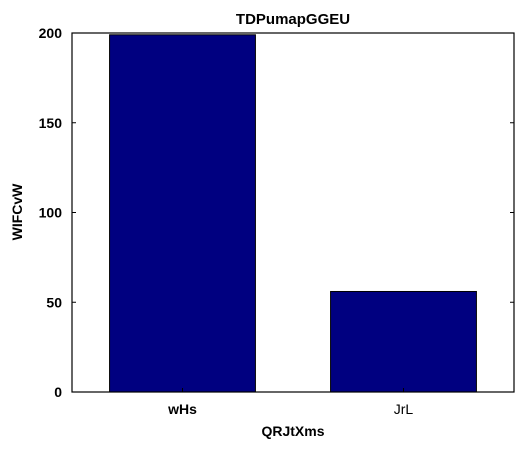  Describe the element at coordinates (51, 123) in the screenshot. I see `y-tick-label: 150` at that location.